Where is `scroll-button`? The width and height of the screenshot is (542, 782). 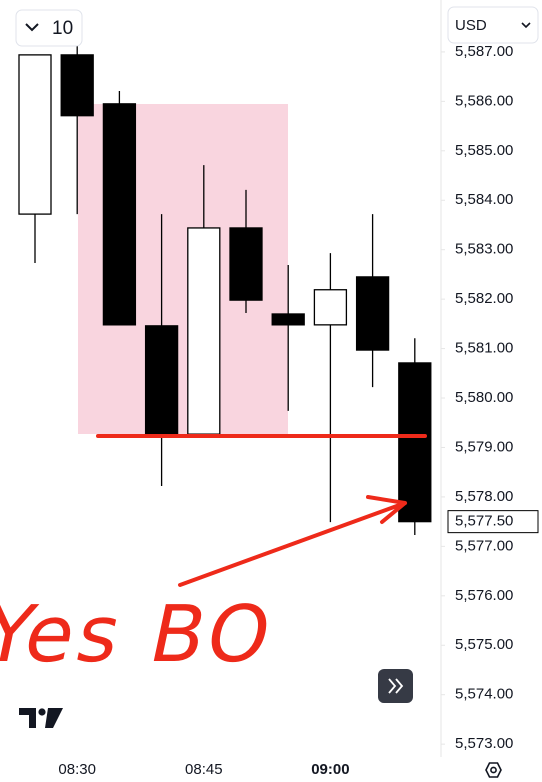 scroll-button is located at coordinates (395, 686).